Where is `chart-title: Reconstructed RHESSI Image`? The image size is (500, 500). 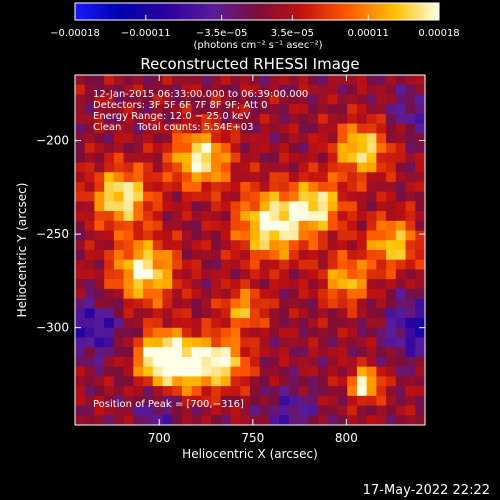
chart-title: Reconstructed RHESSI Image is located at coordinates (249, 64).